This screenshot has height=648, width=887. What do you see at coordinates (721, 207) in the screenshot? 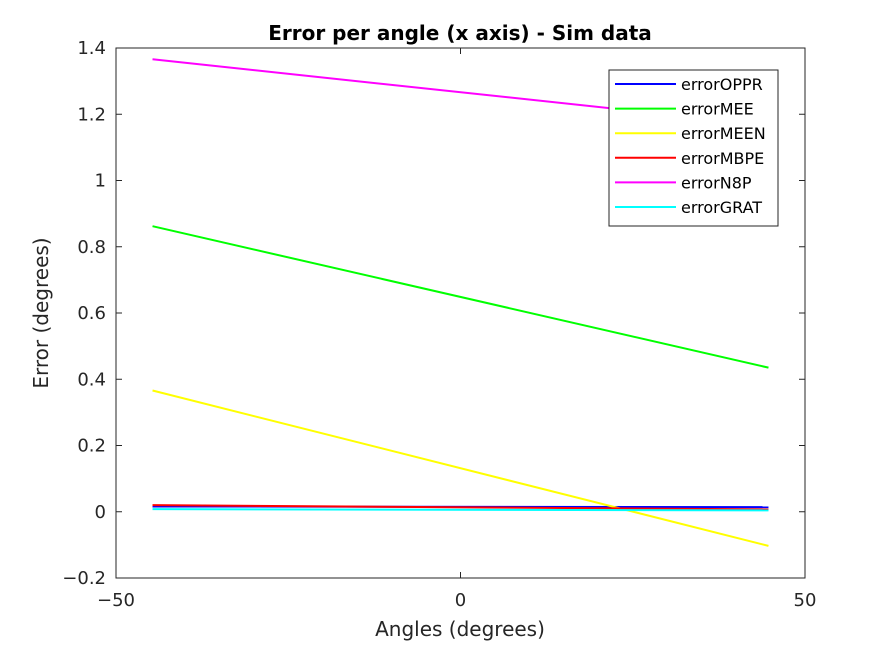
I see `legend-label-errorGRAT: errorGRAT` at bounding box center [721, 207].